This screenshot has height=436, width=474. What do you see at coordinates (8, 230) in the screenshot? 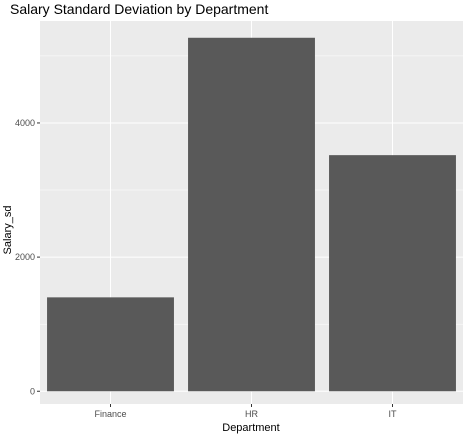
I see `y-axis-title: Salary_sd` at bounding box center [8, 230].